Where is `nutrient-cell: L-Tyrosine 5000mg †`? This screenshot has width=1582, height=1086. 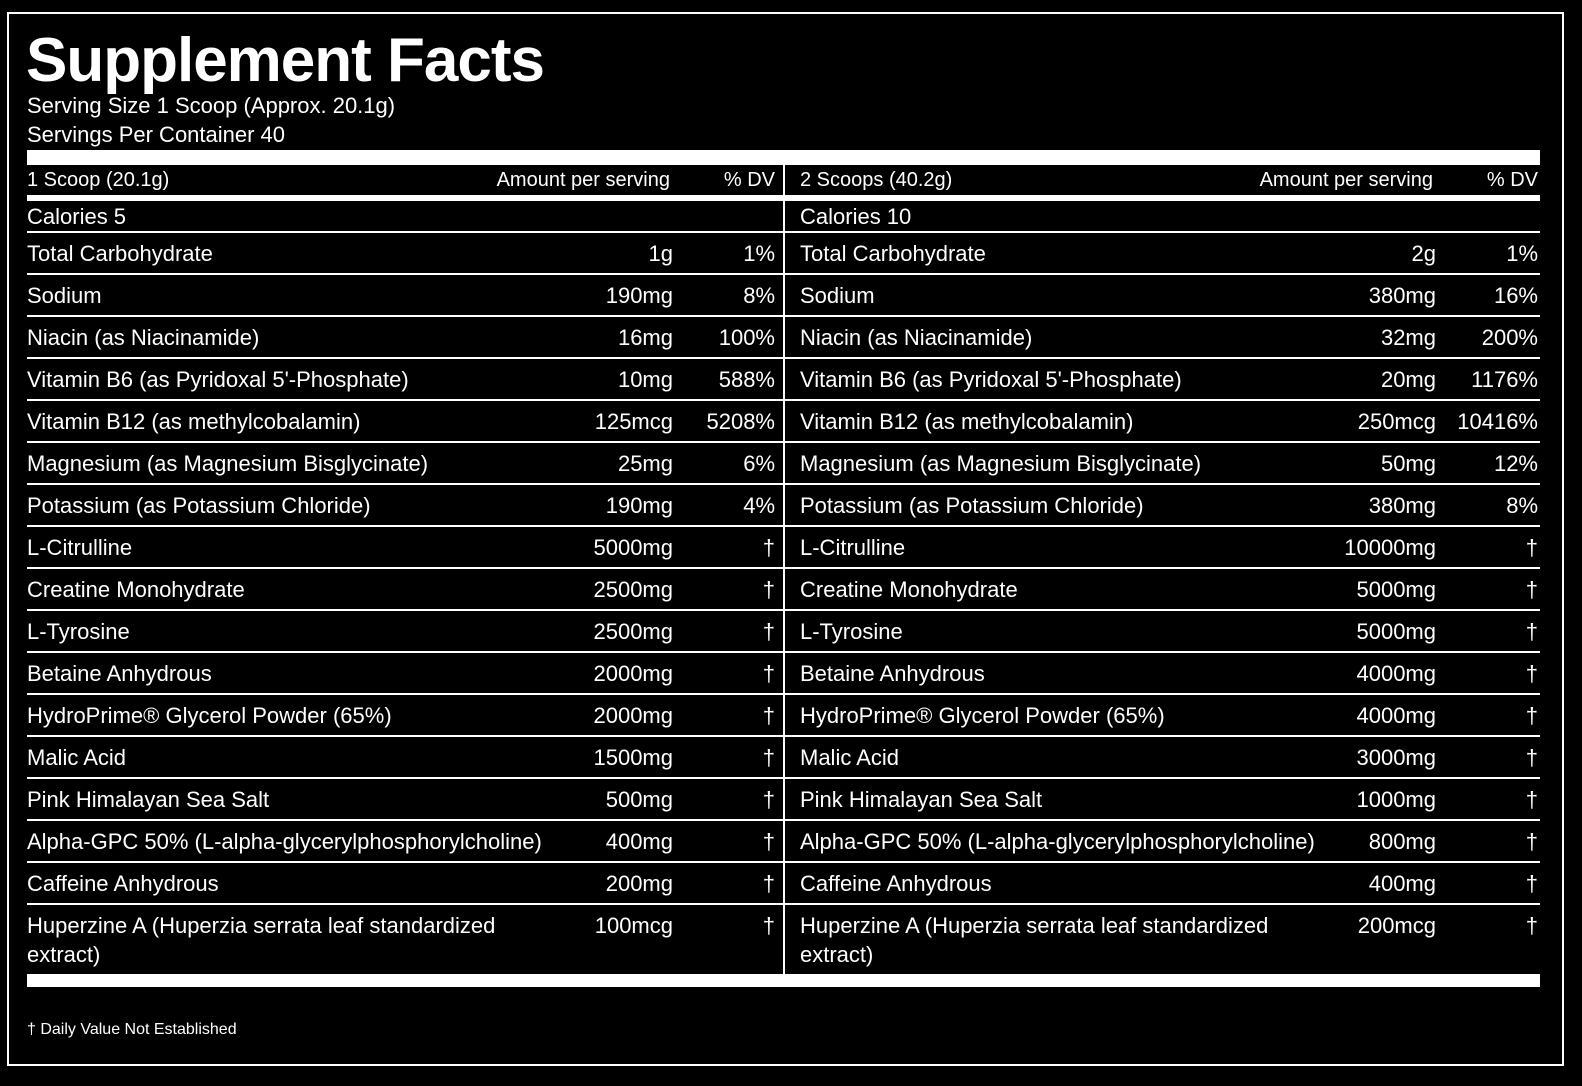 nutrient-cell: L-Tyrosine 5000mg † is located at coordinates (1161, 631).